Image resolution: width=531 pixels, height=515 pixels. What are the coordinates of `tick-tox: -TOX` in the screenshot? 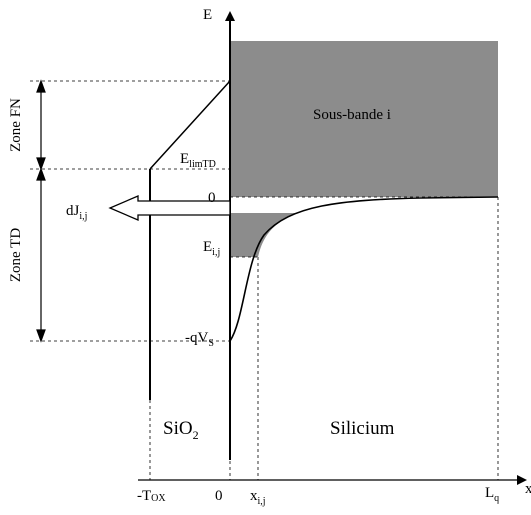 It's located at (151, 496).